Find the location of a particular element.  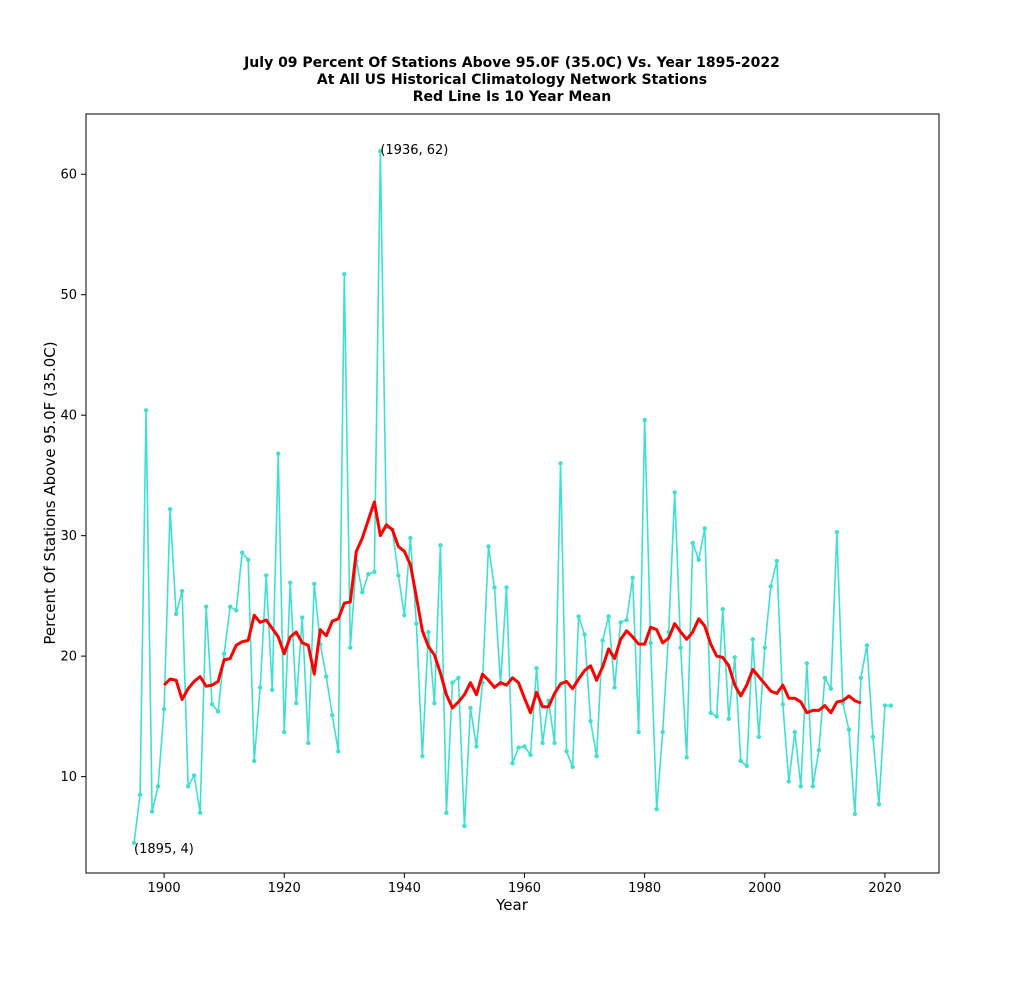

x-tick-label: 2020 is located at coordinates (884, 888).